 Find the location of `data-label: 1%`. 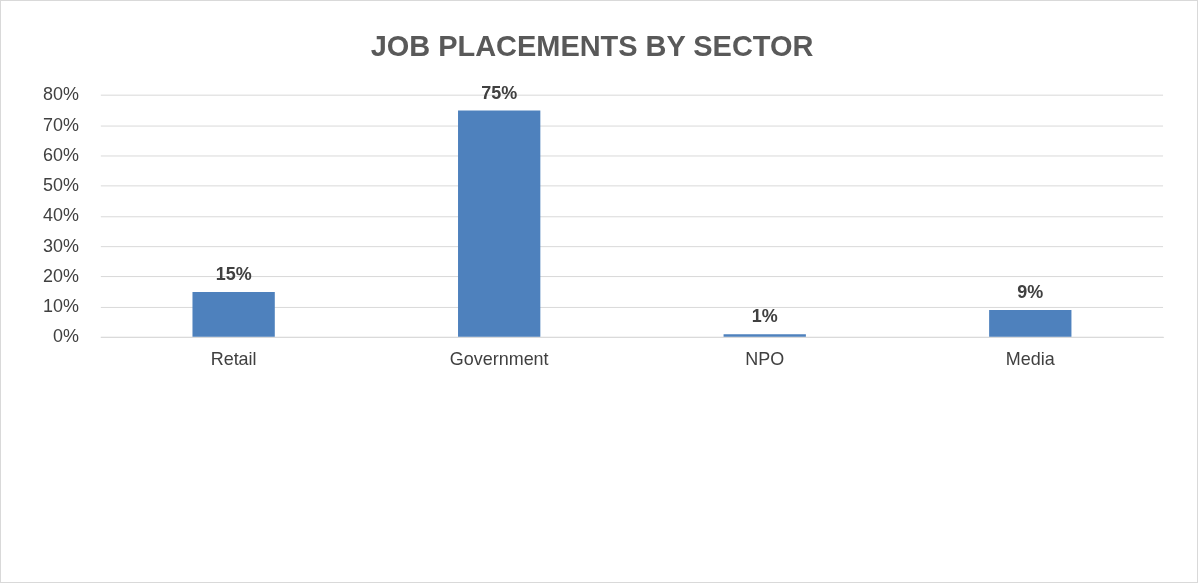

data-label: 1% is located at coordinates (764, 316).